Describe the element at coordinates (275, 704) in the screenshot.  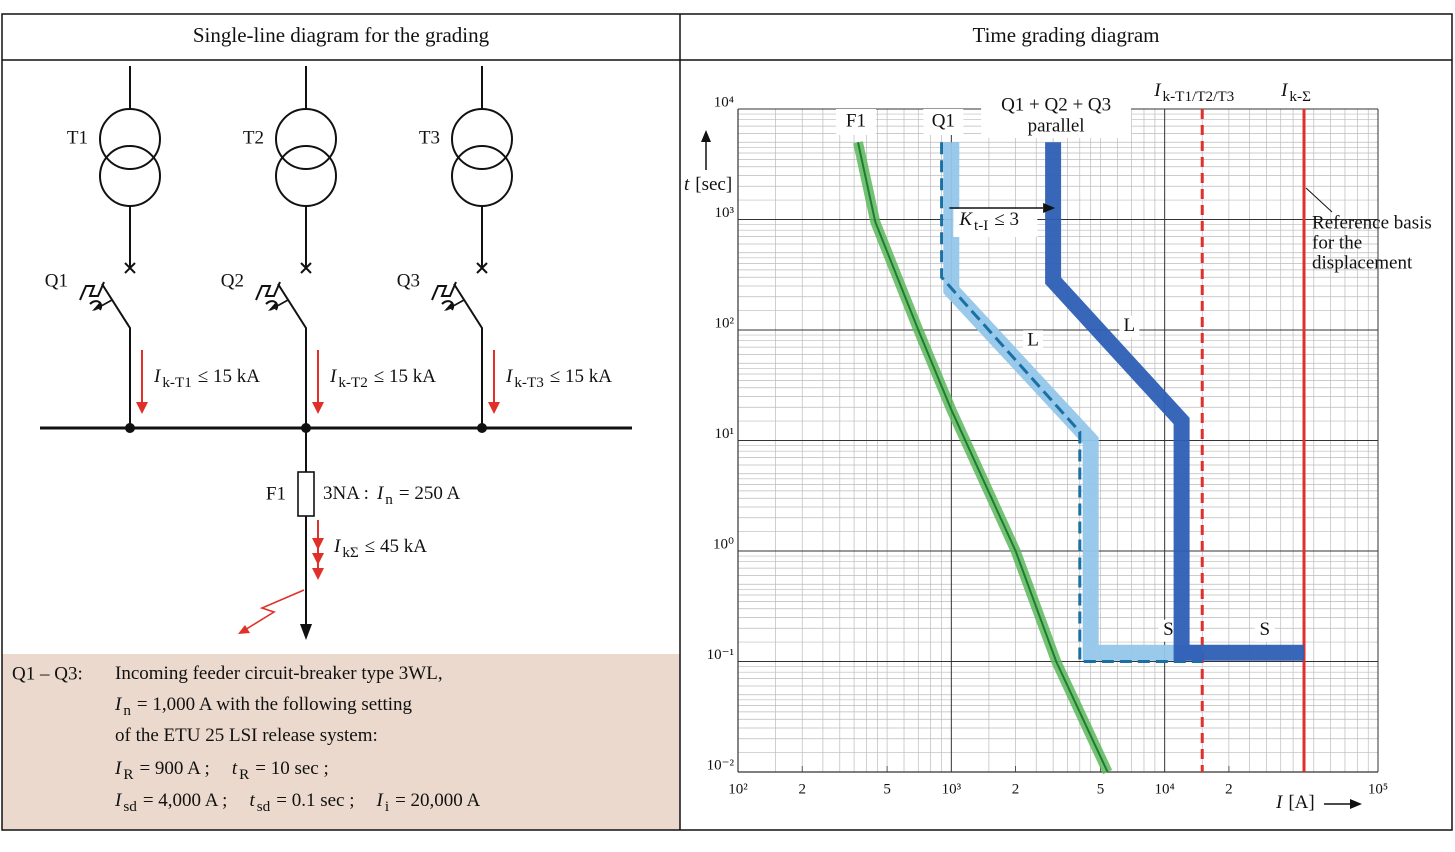
I see `text: = 1,000 A with the following setting` at that location.